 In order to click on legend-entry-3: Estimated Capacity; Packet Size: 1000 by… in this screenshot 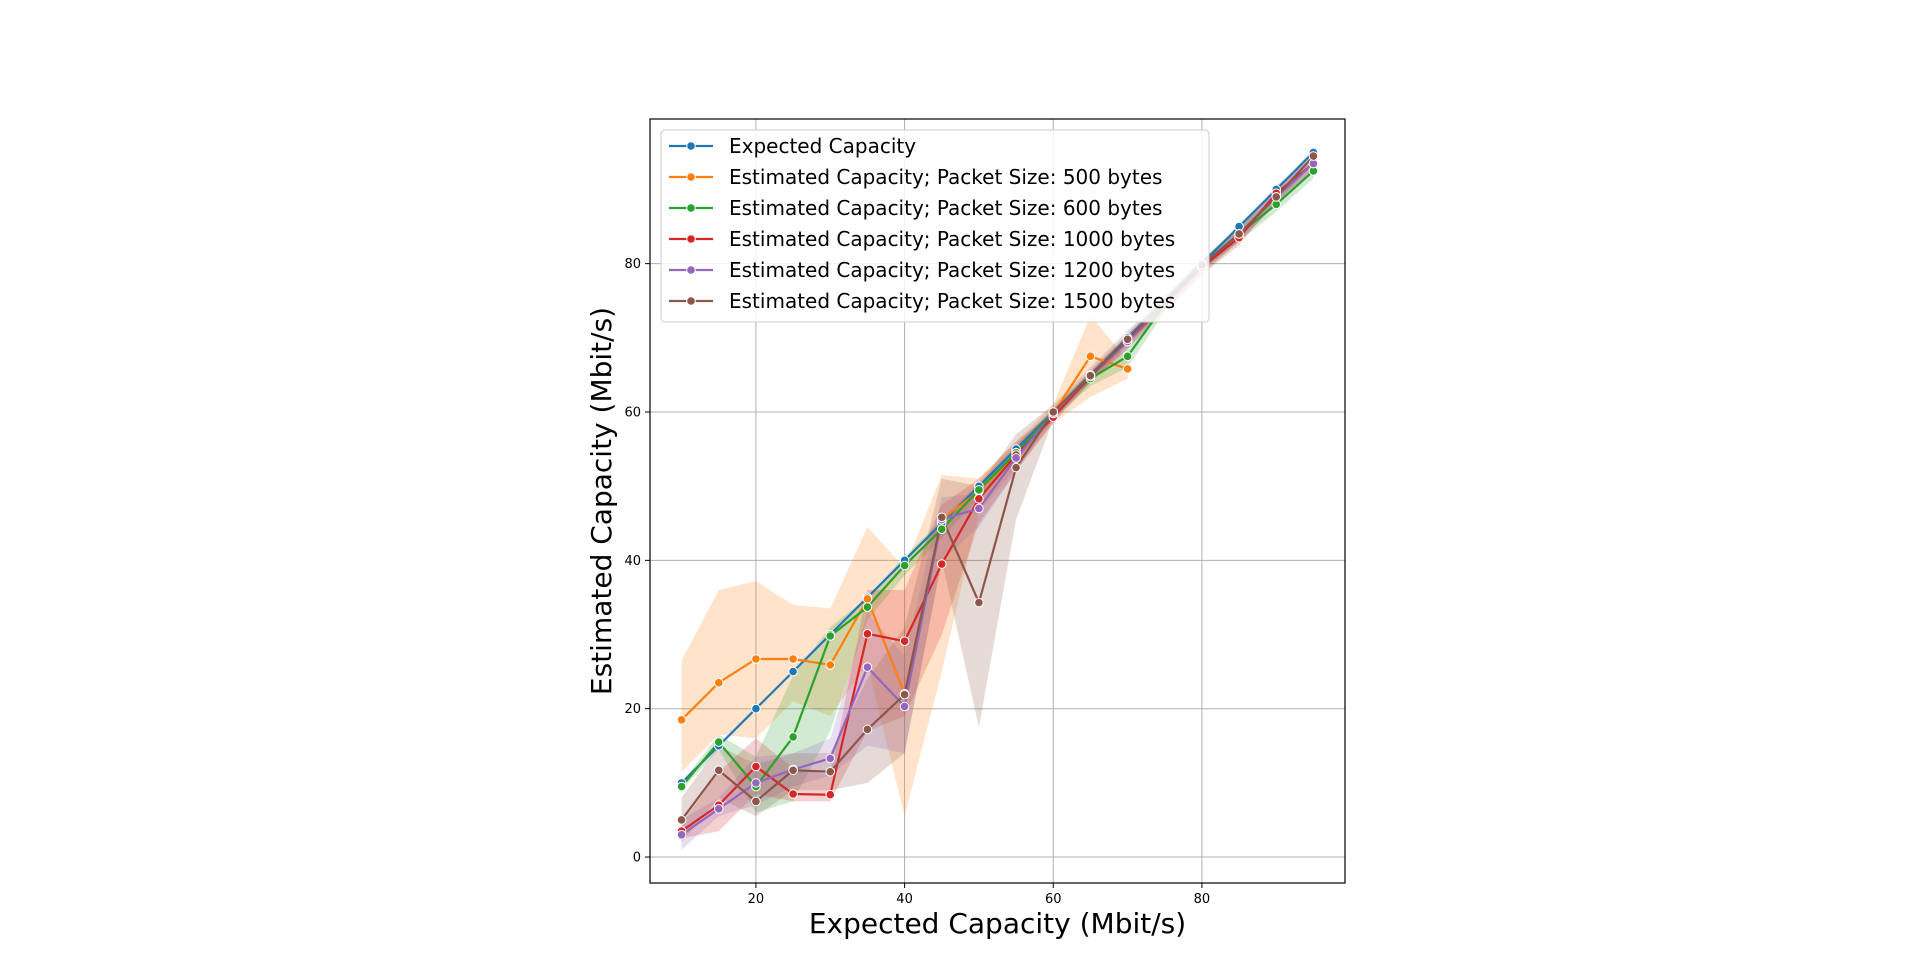, I will do `click(952, 239)`.